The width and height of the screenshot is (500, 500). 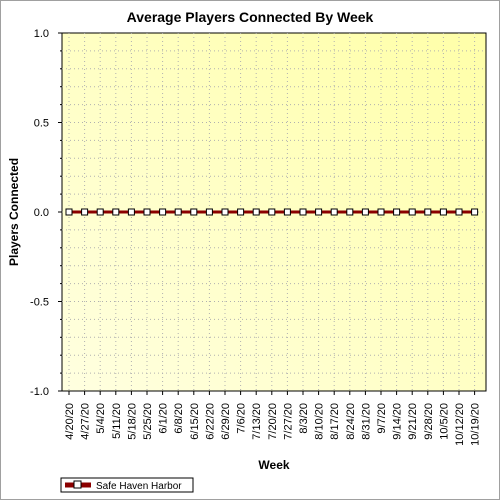 I want to click on x-tick-label: 5/4/20, so click(x=101, y=418).